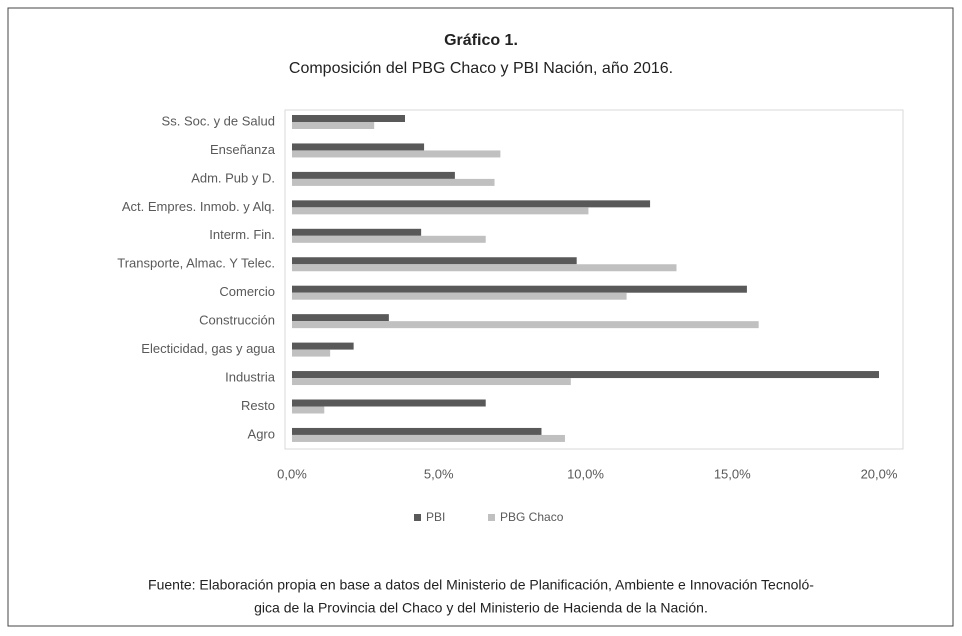  What do you see at coordinates (261, 433) in the screenshot?
I see `y-tick-label: Agro` at bounding box center [261, 433].